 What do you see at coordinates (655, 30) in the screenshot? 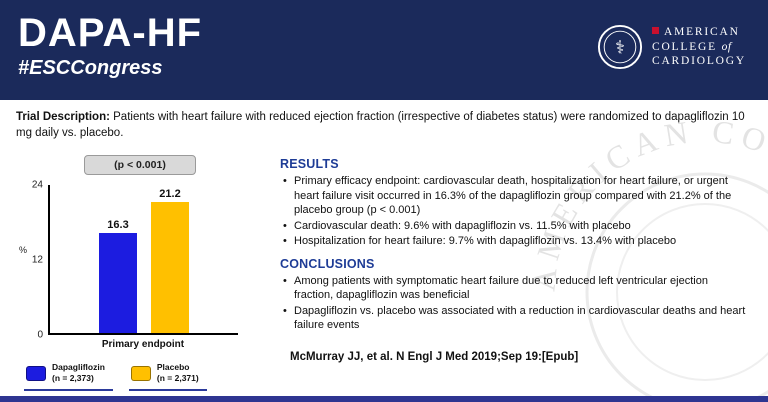
I see `logo-red-square-icon` at bounding box center [655, 30].